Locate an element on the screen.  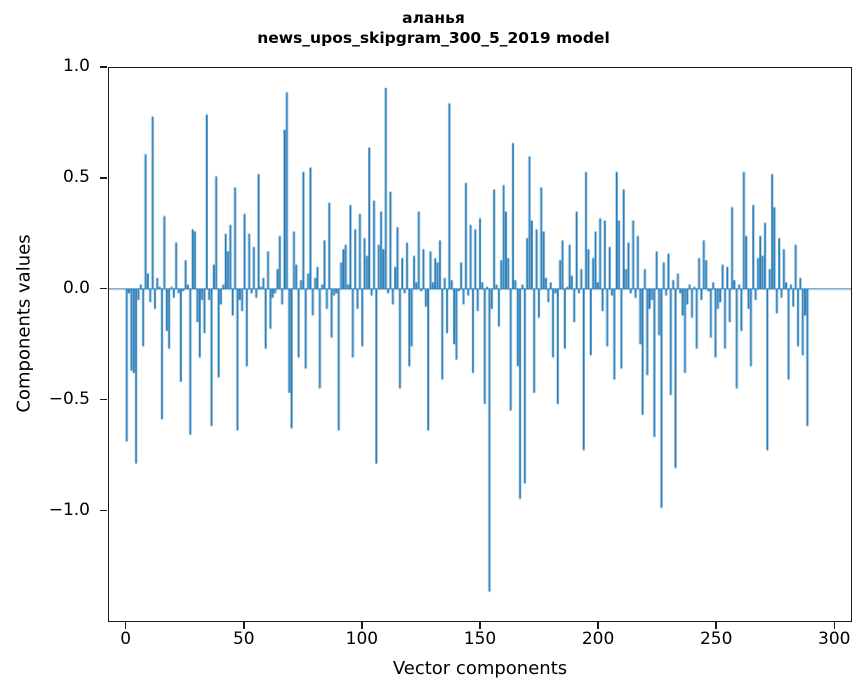
y-tick-label: −1.0 is located at coordinates (69, 509).